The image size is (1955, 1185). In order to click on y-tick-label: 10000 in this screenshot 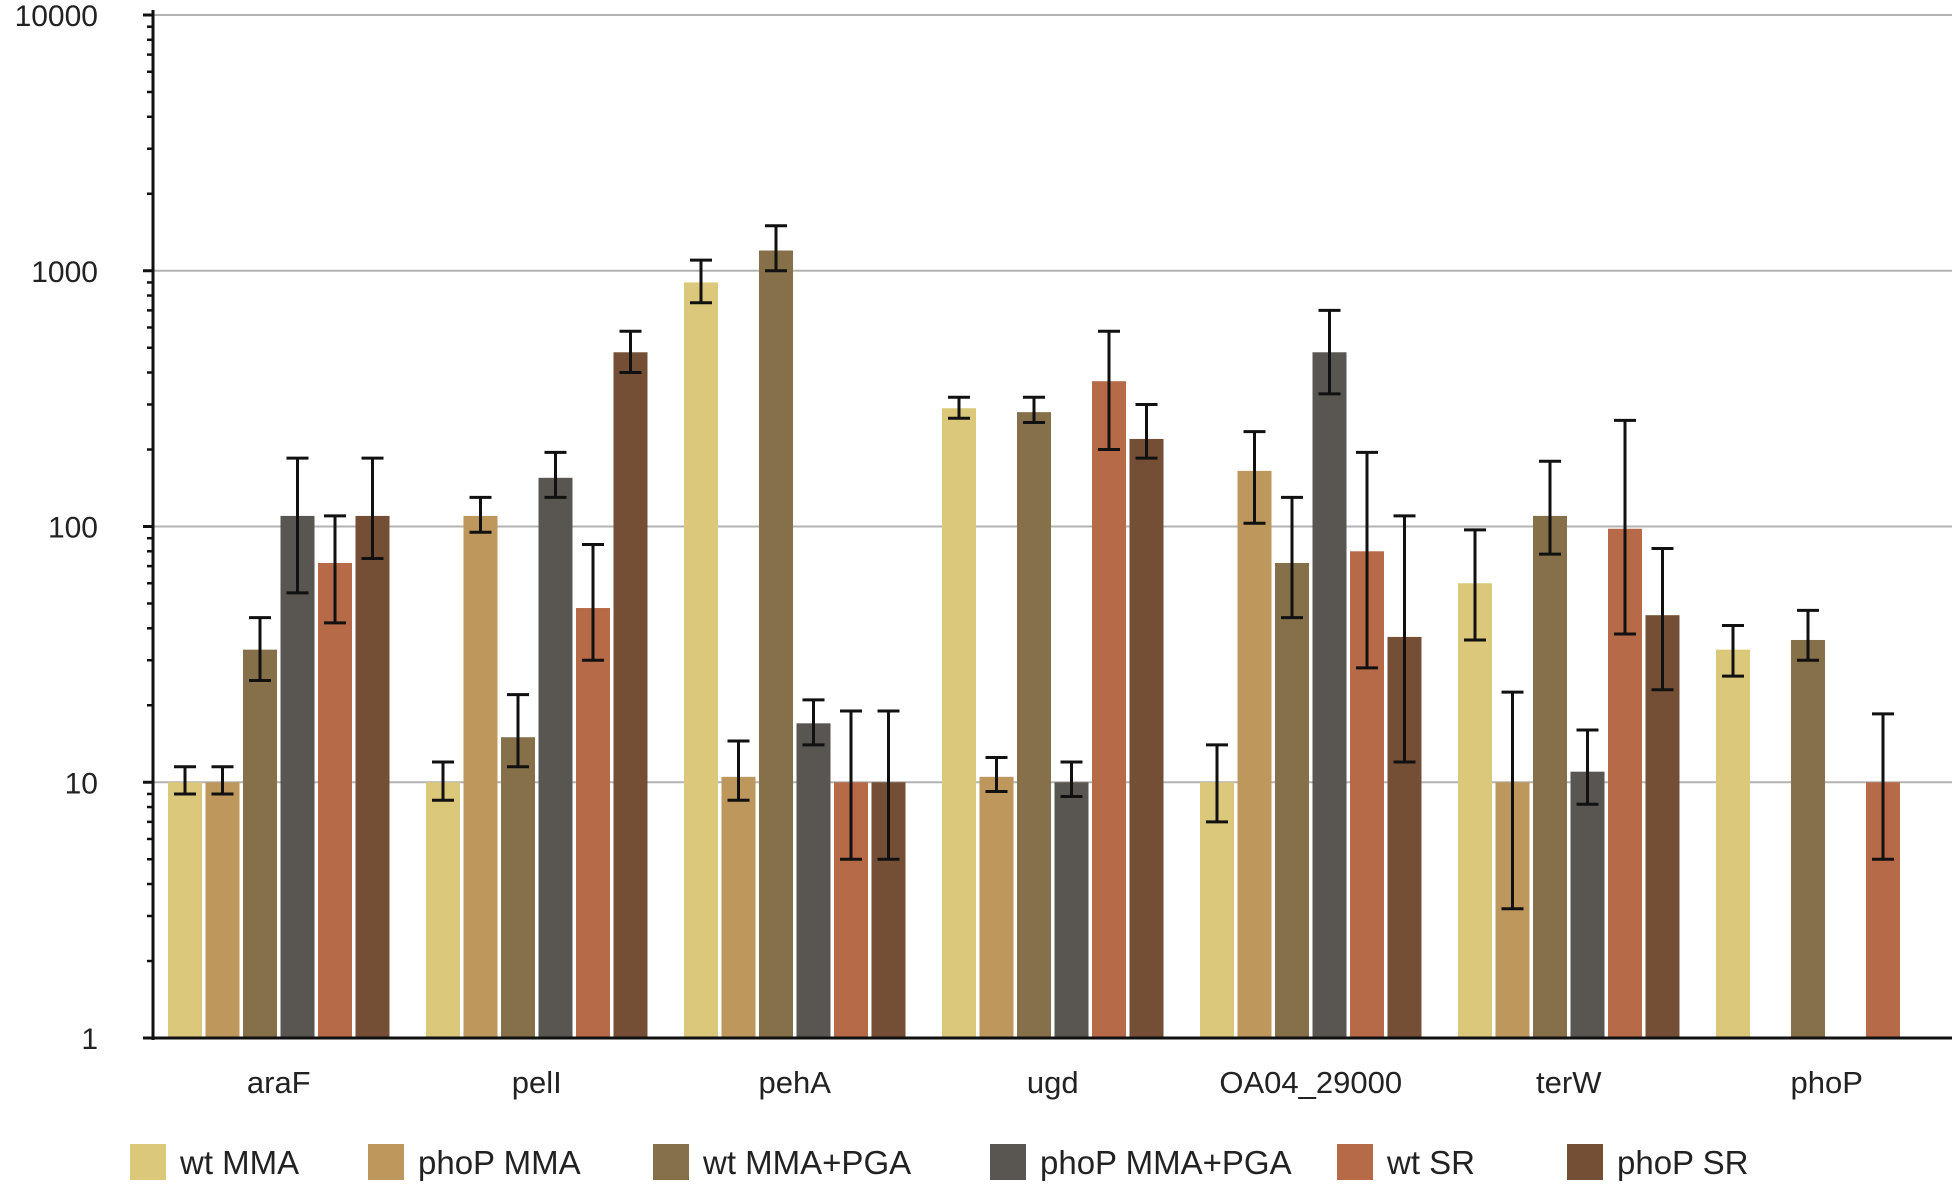, I will do `click(56, 16)`.